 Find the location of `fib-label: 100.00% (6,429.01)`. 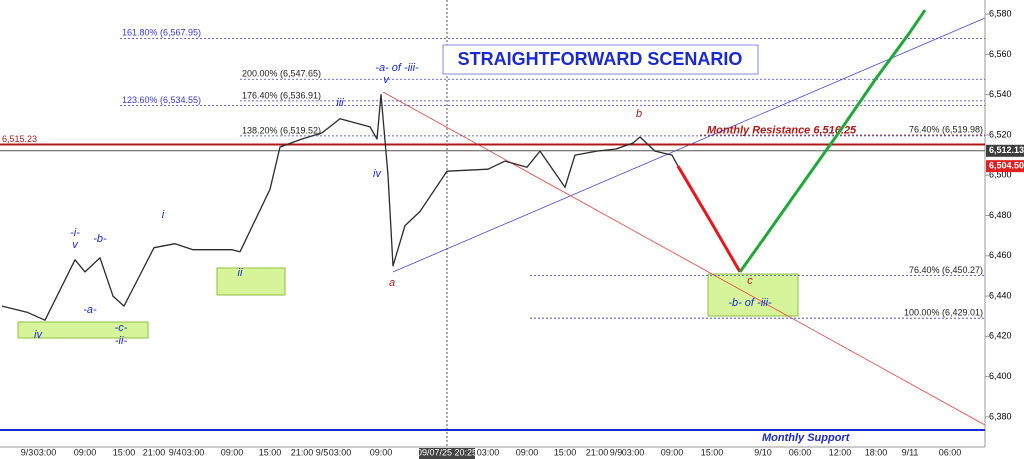

fib-label: 100.00% (6,429.01) is located at coordinates (943, 313).